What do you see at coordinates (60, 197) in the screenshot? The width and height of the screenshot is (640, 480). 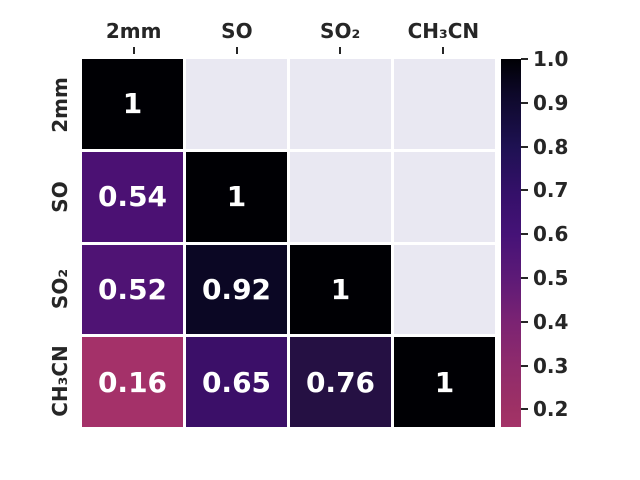 I see `row-label: SO` at bounding box center [60, 197].